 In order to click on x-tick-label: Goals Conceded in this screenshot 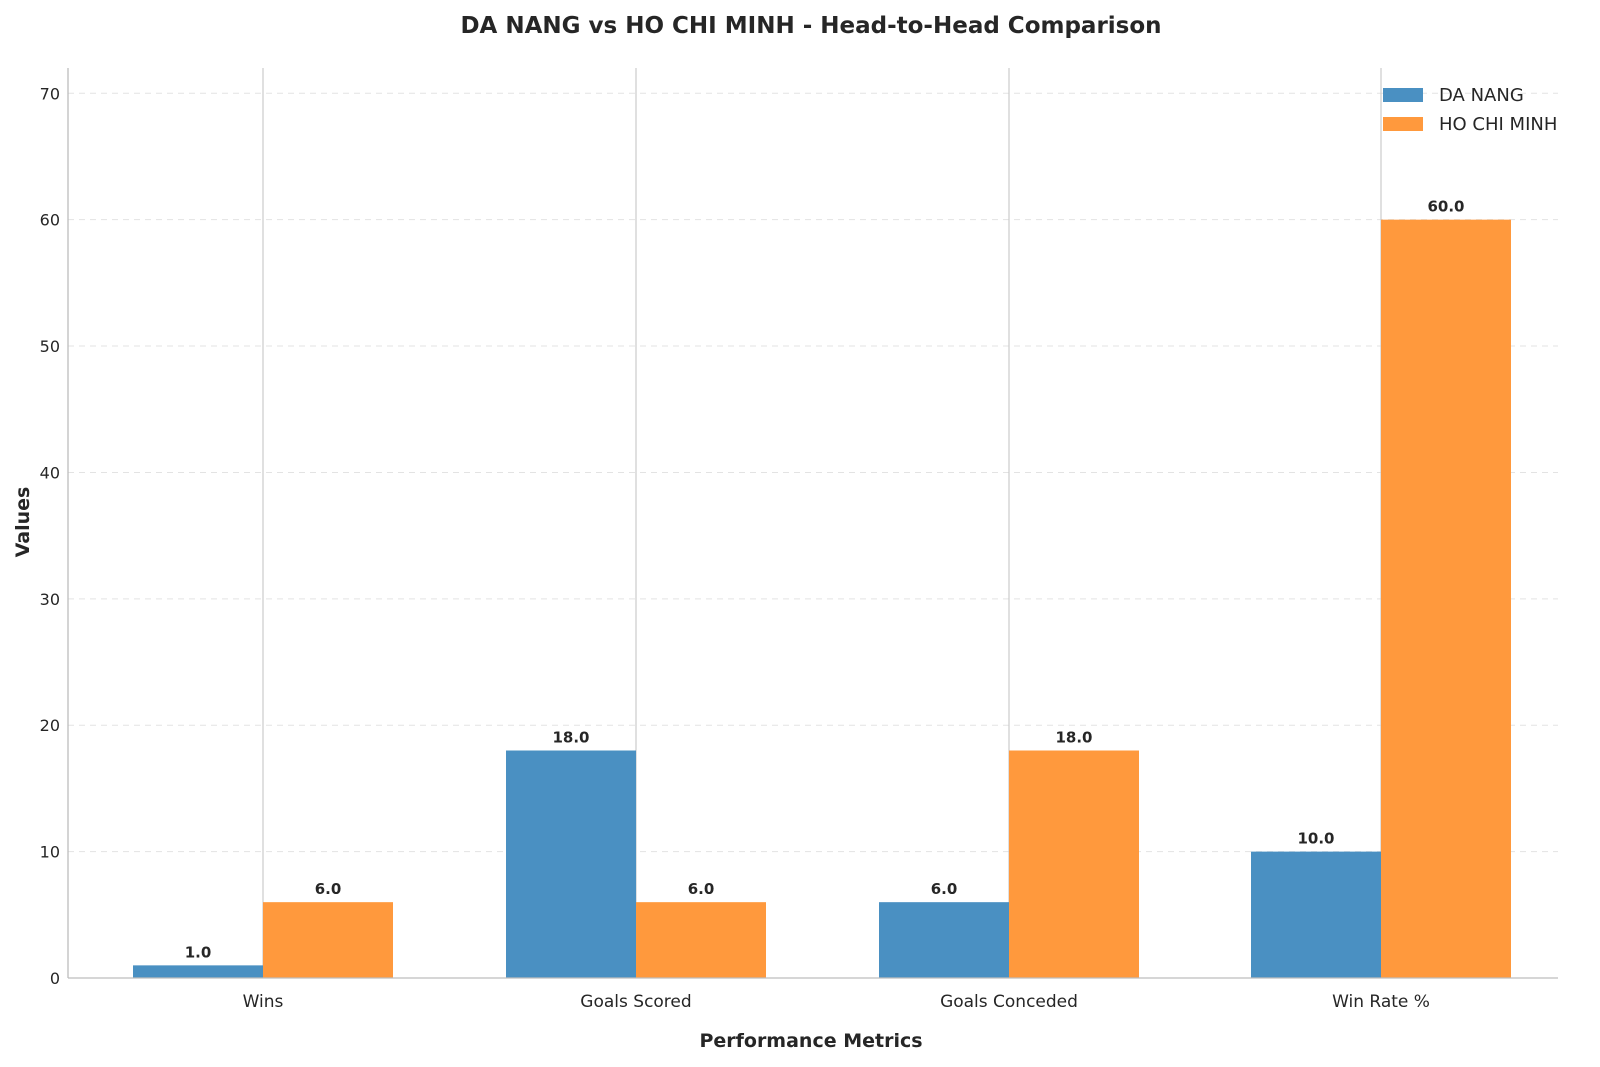, I will do `click(1009, 1002)`.